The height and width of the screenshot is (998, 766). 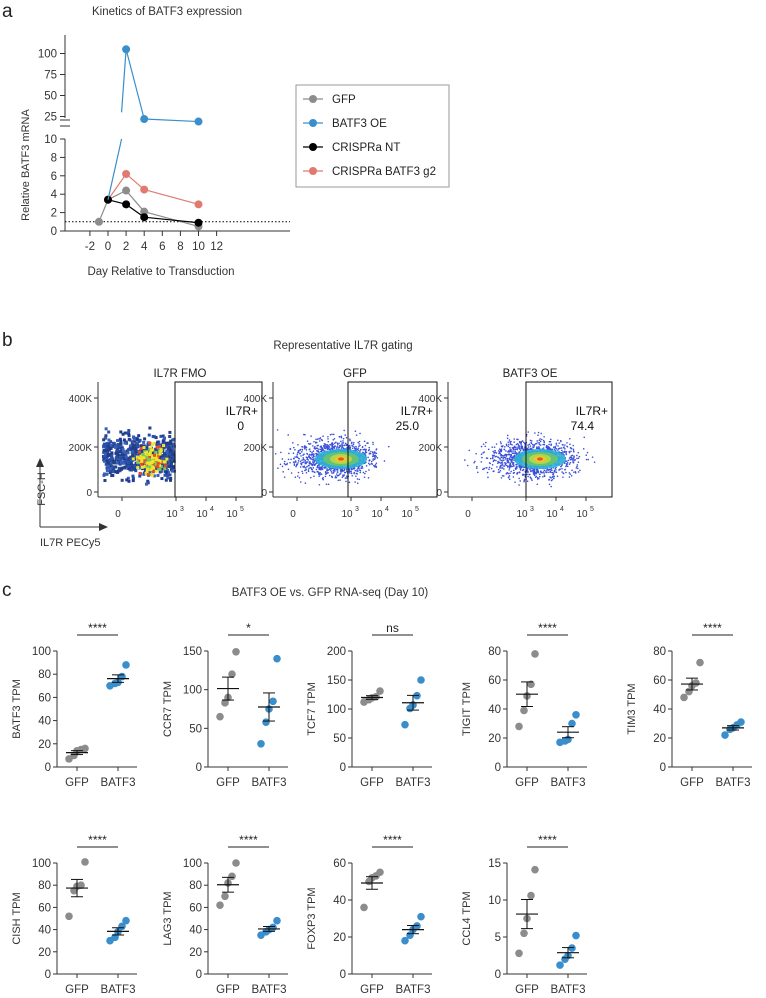 I want to click on legend-marker, so click(x=313, y=123).